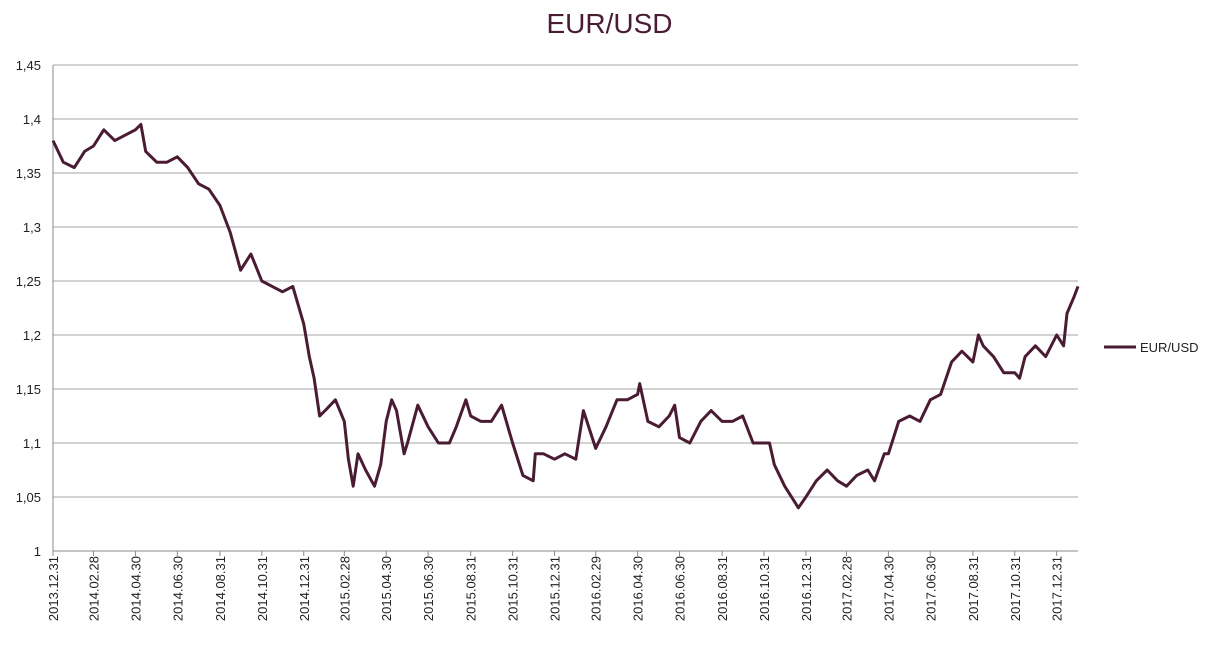  I want to click on x-tick-label: 2017.06.30, so click(930, 588).